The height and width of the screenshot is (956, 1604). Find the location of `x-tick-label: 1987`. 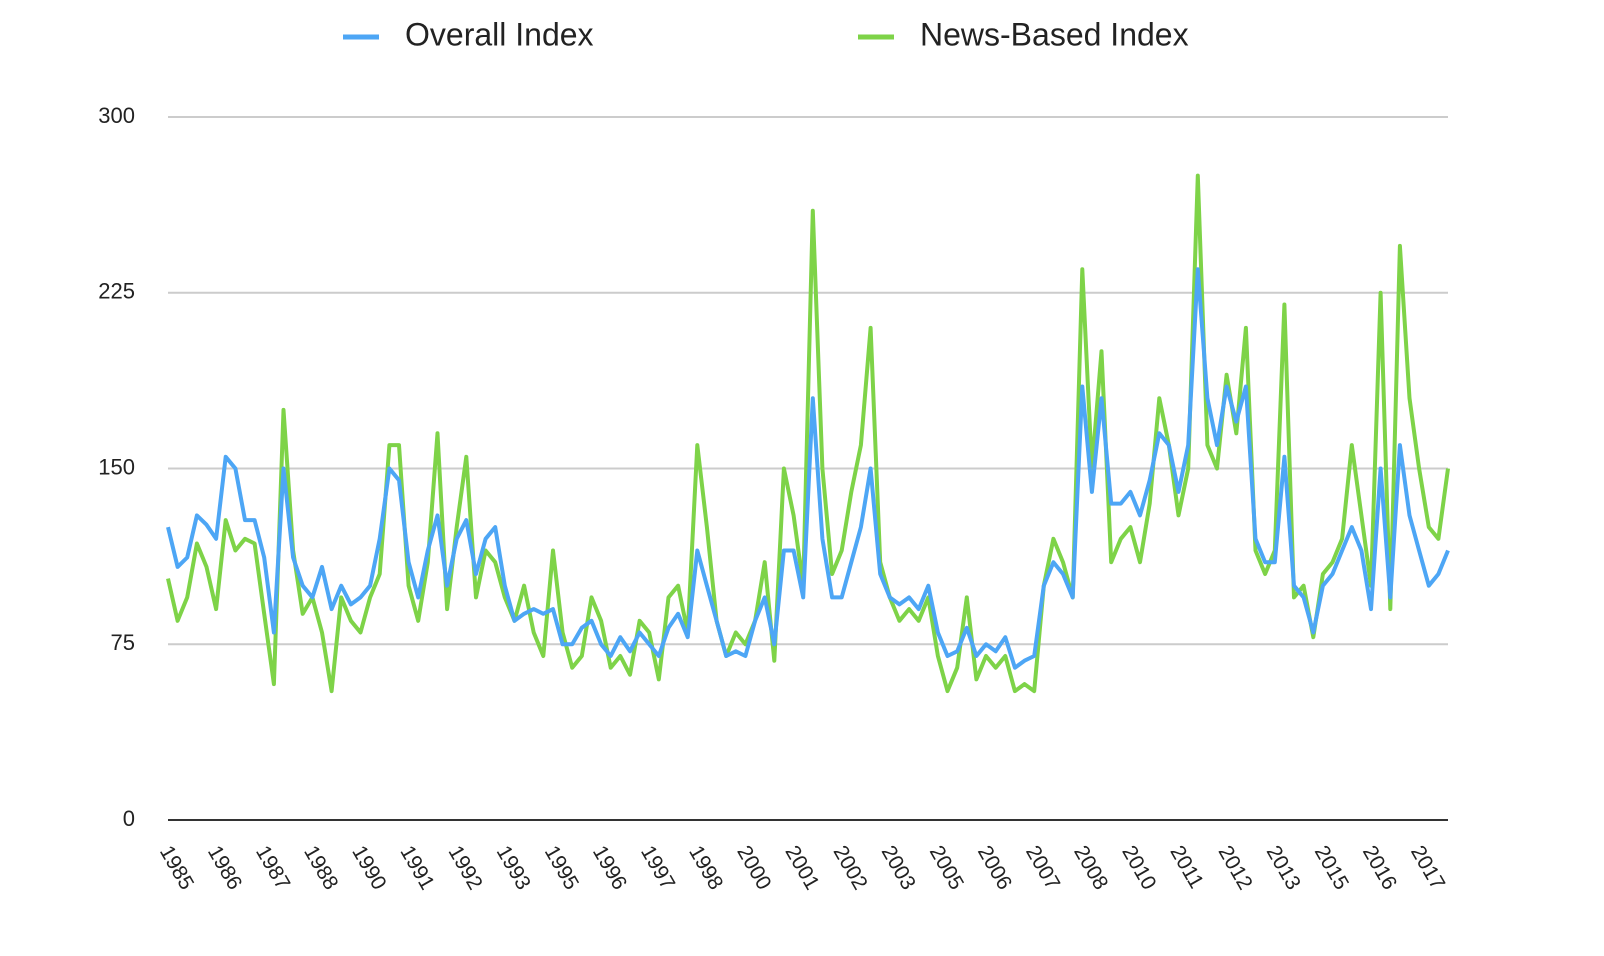

x-tick-label: 1987 is located at coordinates (272, 868).